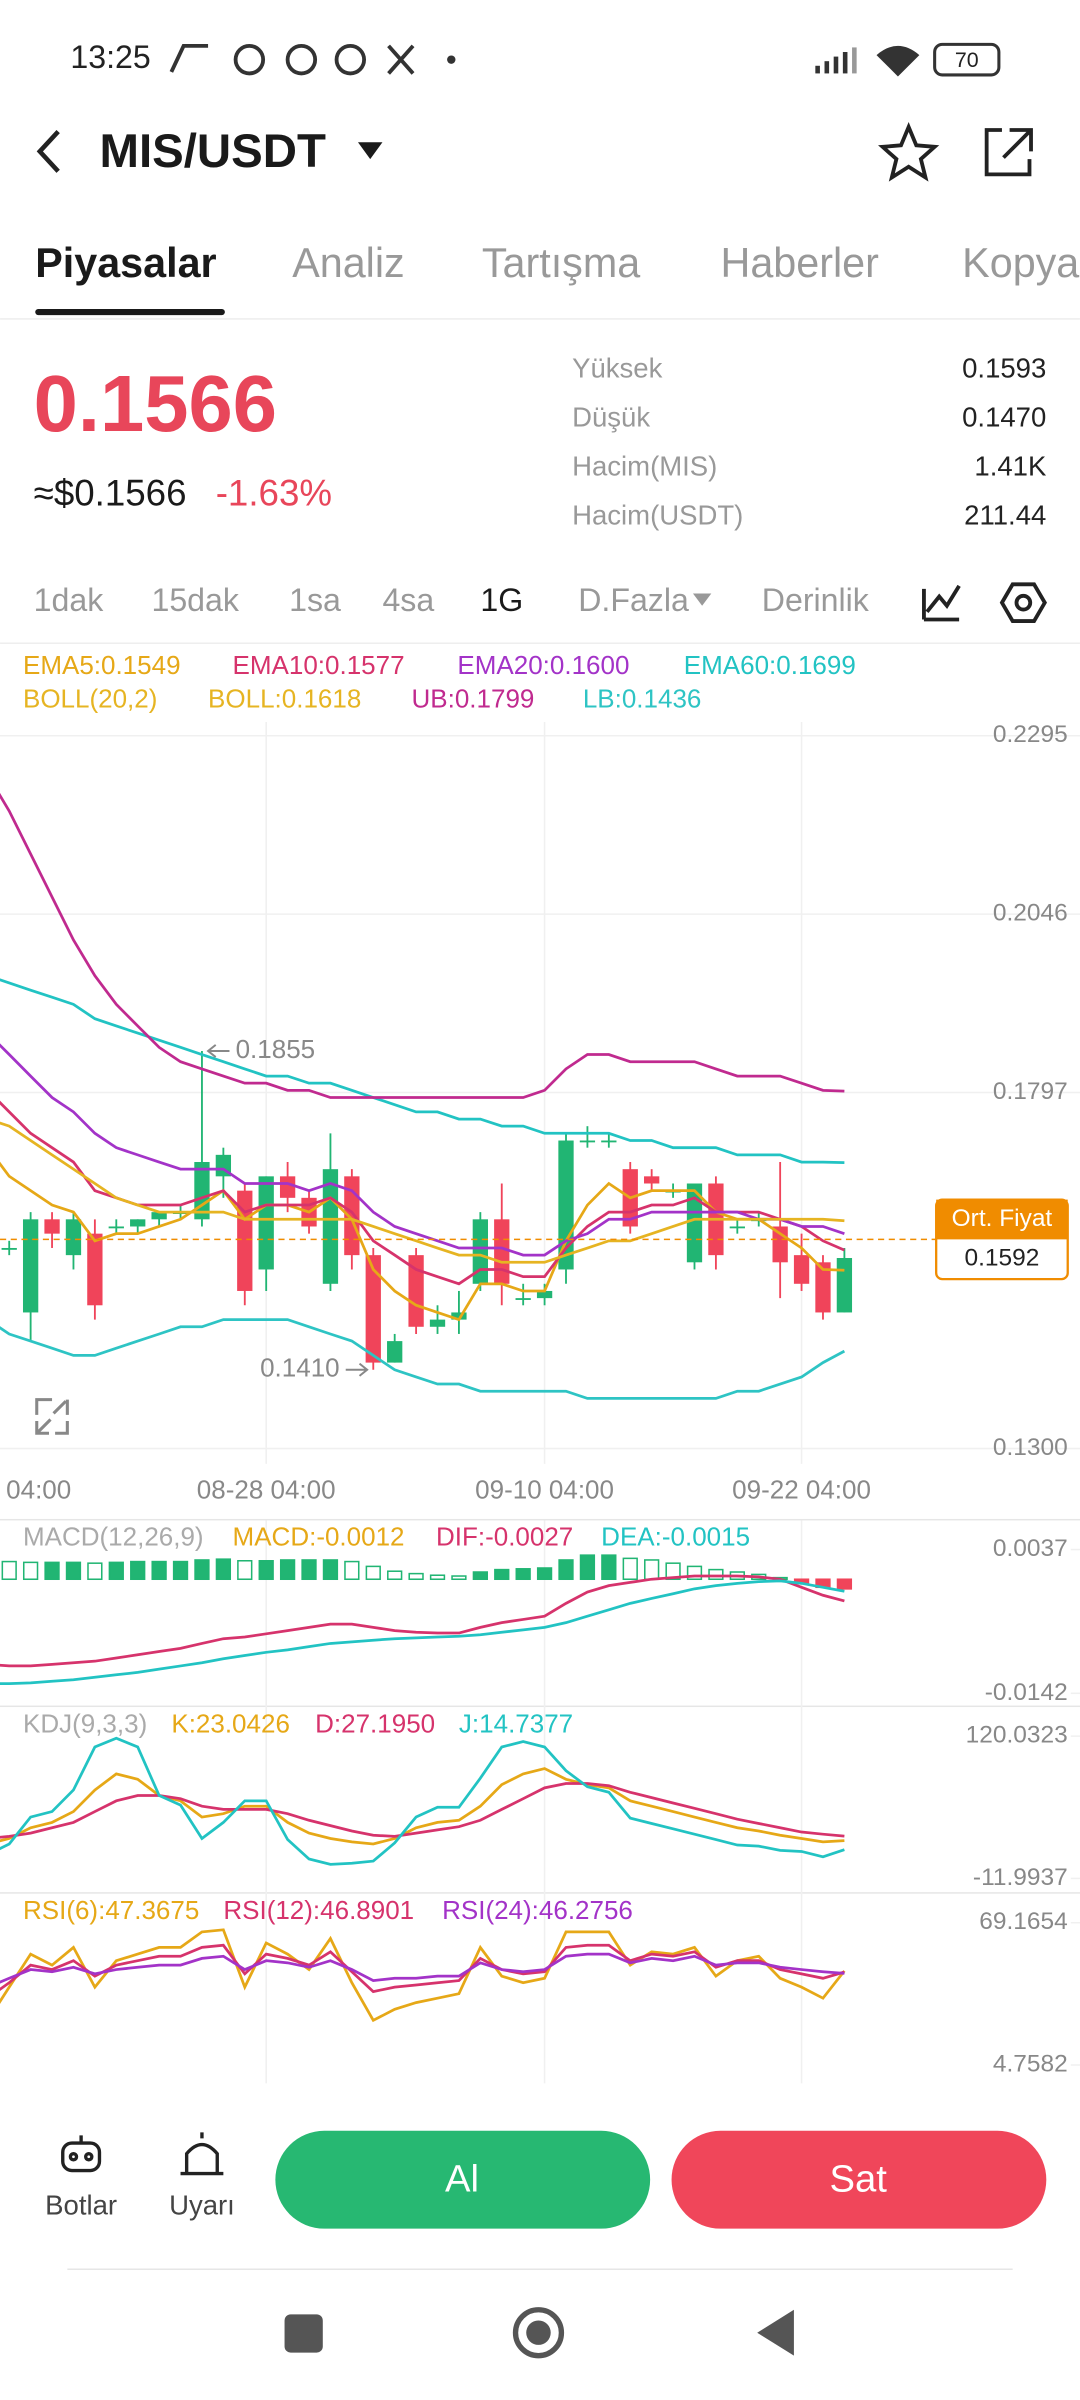 This screenshot has width=1080, height=2400. What do you see at coordinates (202, 2154) in the screenshot?
I see `alerts-icon` at bounding box center [202, 2154].